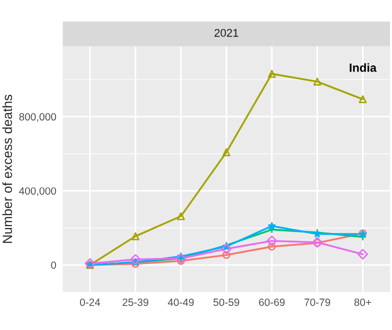  Describe the element at coordinates (363, 67) in the screenshot. I see `series-label: India` at that location.